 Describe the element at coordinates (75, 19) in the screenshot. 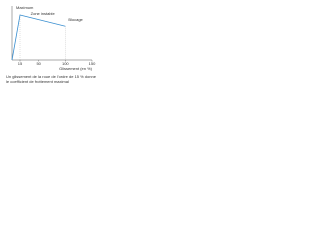

I see `annotation: Blocage` at that location.